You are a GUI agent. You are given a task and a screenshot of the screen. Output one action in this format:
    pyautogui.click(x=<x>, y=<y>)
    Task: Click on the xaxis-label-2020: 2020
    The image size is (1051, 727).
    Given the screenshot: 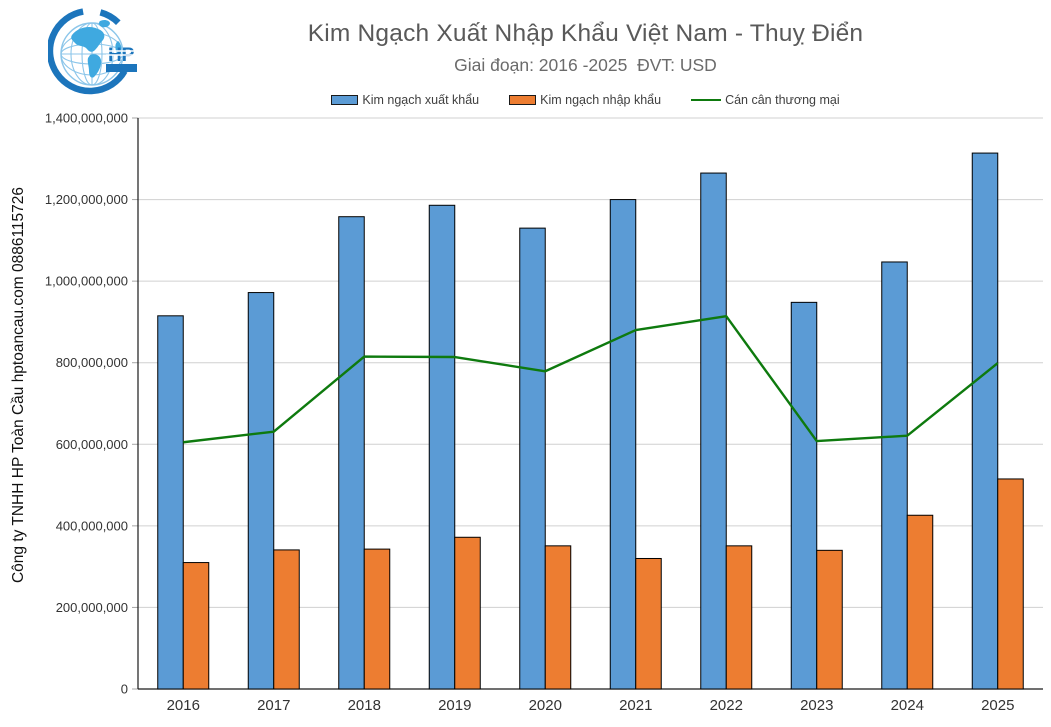 What is the action you would take?
    pyautogui.click(x=545, y=705)
    